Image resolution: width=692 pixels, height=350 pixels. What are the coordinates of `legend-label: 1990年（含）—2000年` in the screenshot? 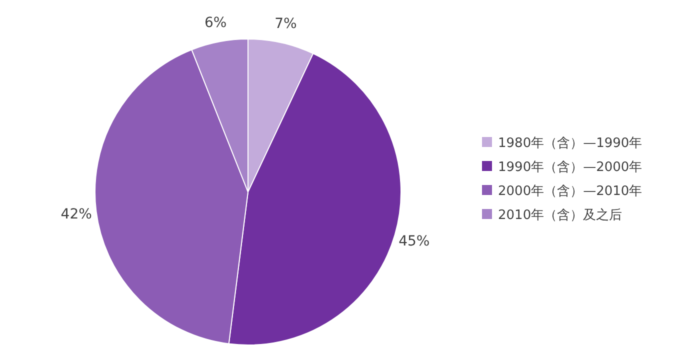 It's located at (570, 167).